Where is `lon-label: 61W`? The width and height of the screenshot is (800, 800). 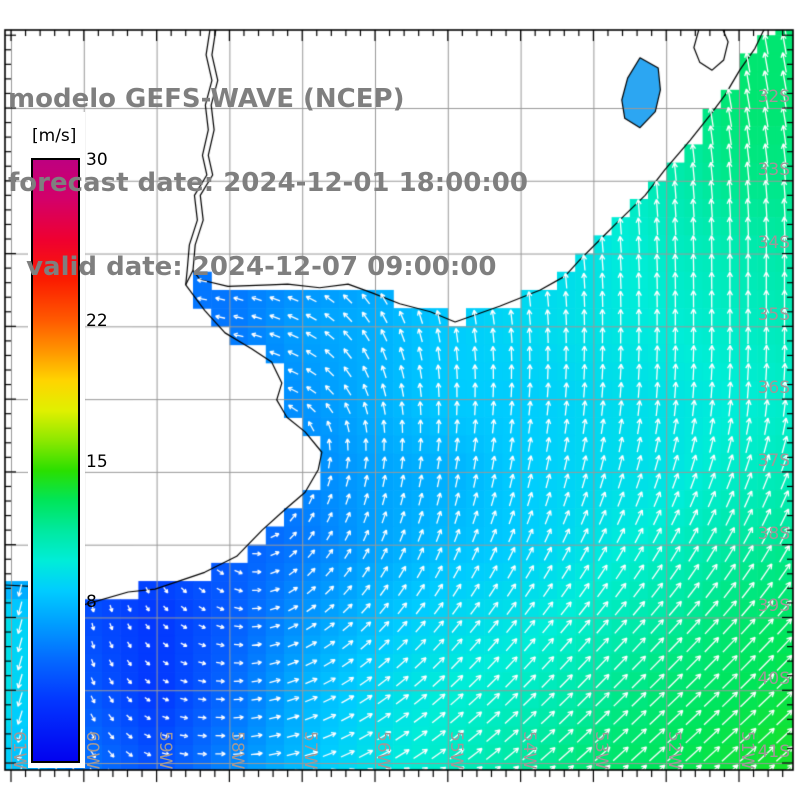
lon-label: 61W is located at coordinates (19, 750).